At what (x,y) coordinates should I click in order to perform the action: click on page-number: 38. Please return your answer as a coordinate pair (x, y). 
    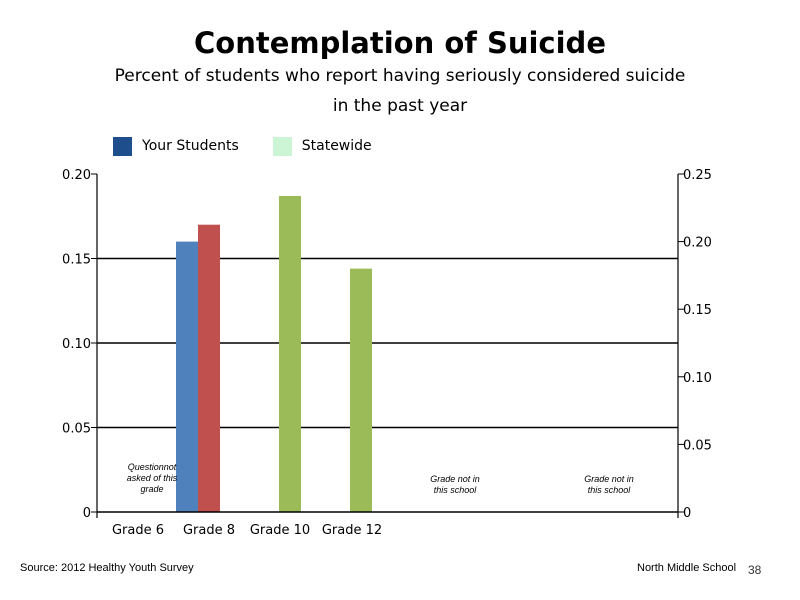
    Looking at the image, I should click on (755, 570).